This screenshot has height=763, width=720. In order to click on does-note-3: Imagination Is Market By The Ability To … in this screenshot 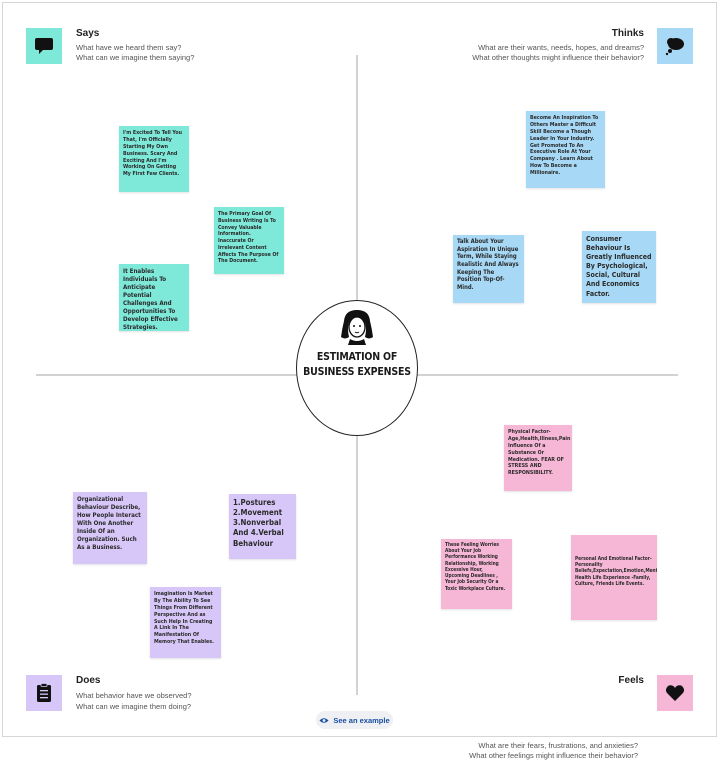, I will do `click(185, 622)`.